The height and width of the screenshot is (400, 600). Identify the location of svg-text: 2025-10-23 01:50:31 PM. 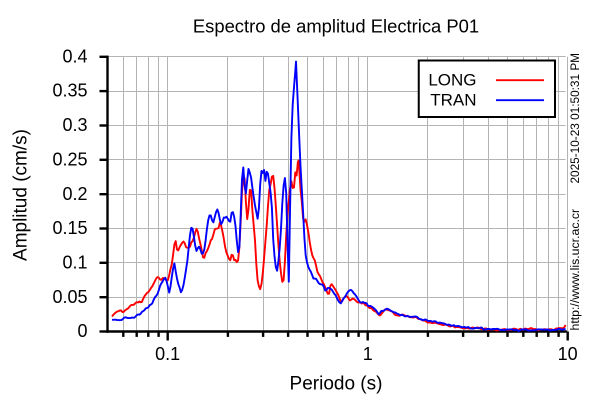
(575, 118).